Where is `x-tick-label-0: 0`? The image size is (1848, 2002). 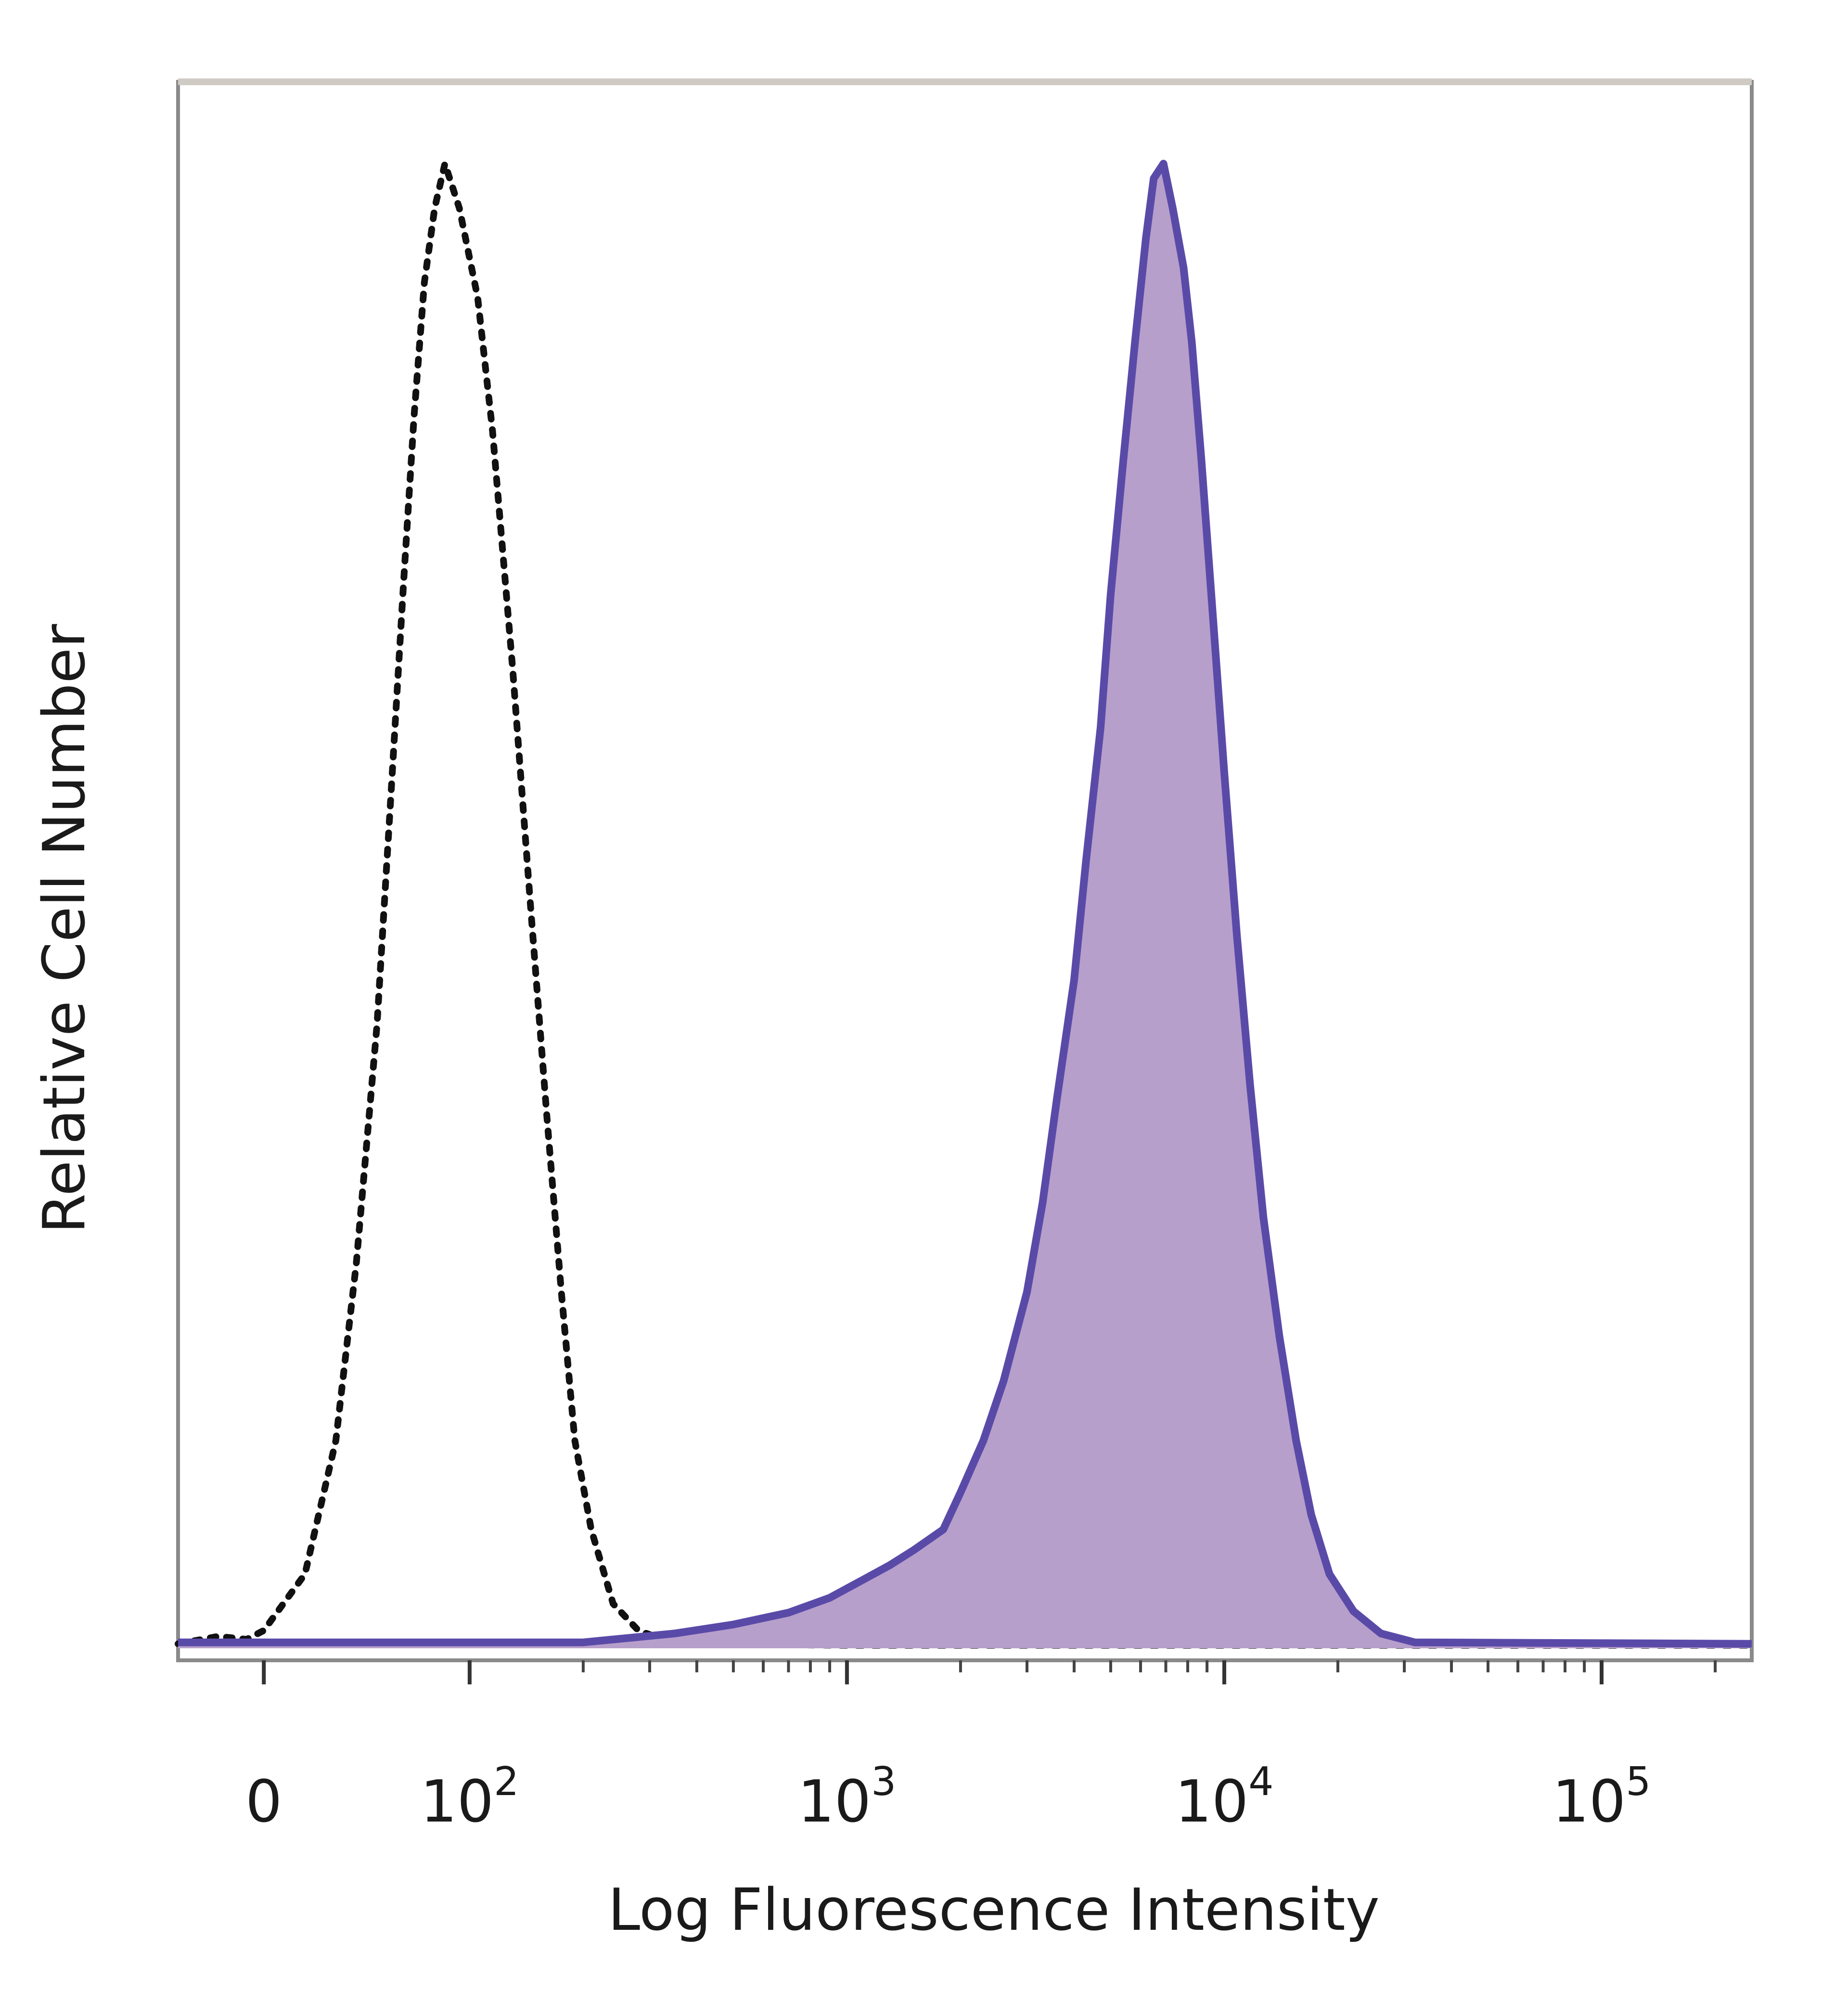 x-tick-label-0: 0 is located at coordinates (263, 1802).